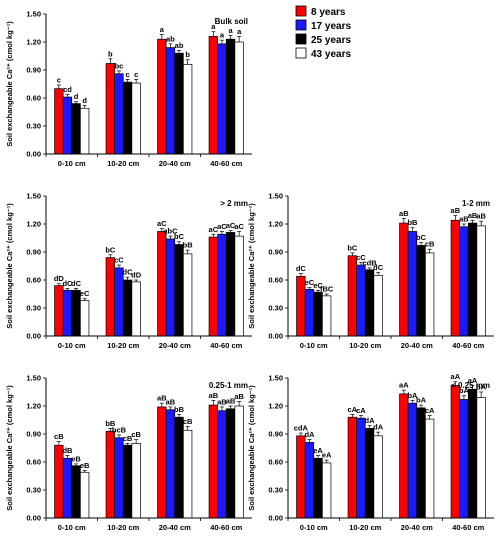 The width and height of the screenshot is (500, 560). Describe the element at coordinates (76, 96) in the screenshot. I see `data-label: d` at that location.